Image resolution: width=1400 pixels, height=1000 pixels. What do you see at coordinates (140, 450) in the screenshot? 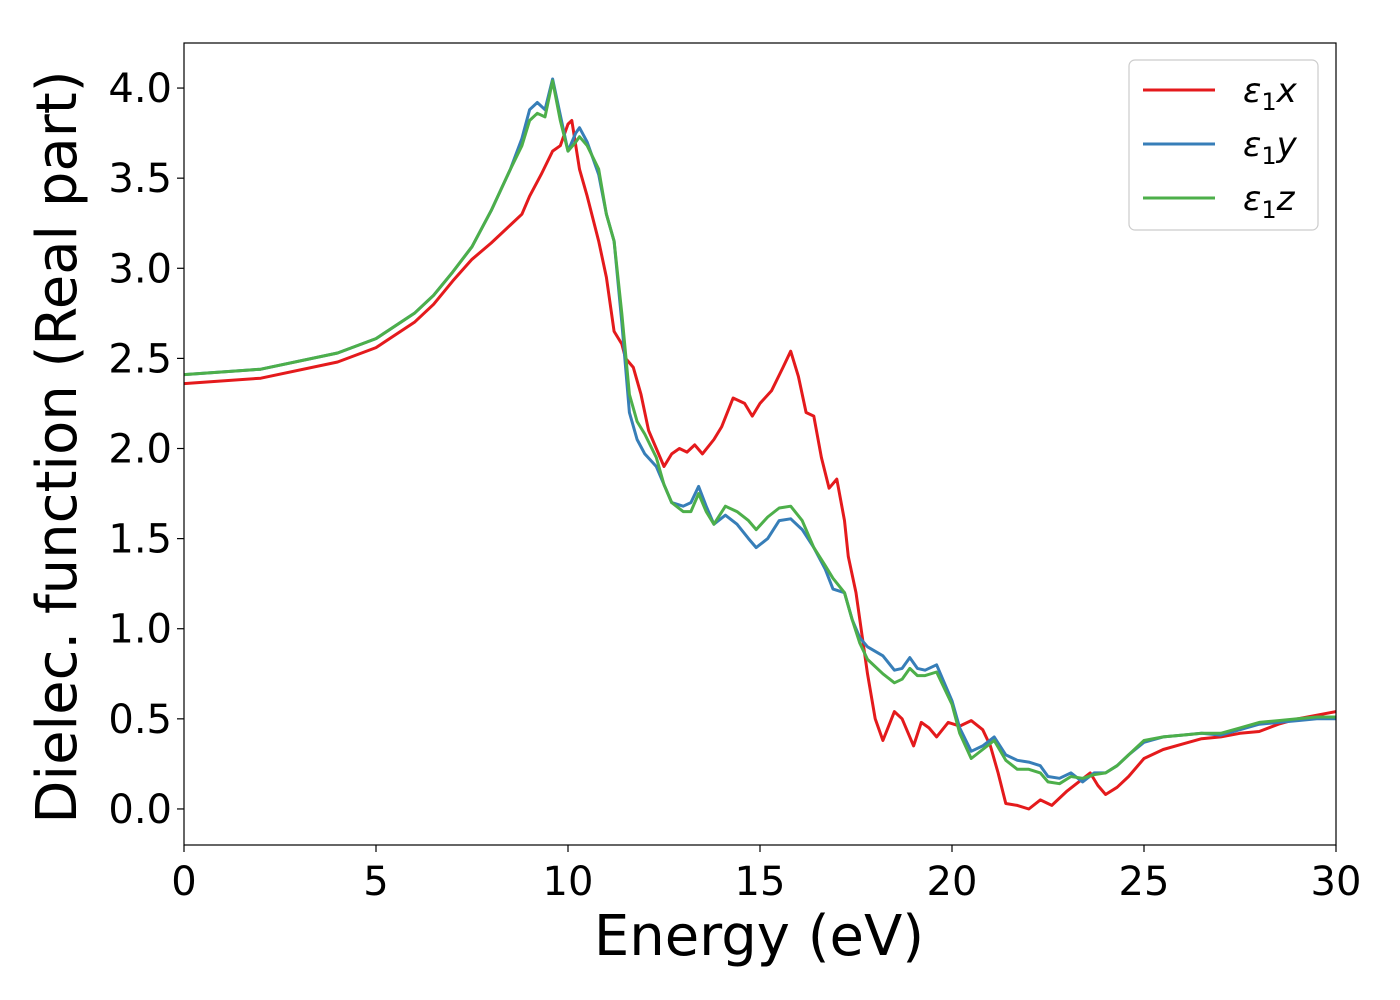
I see `y-tick-label: 2.0` at bounding box center [140, 450].